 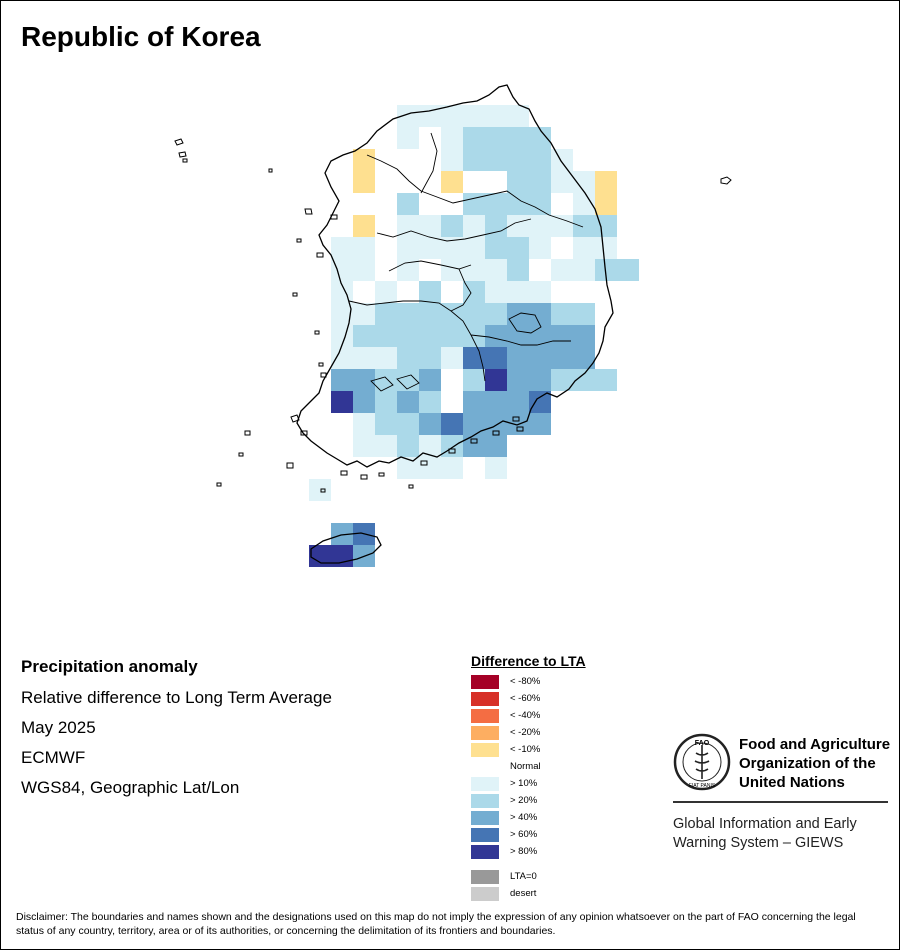 What do you see at coordinates (528, 876) in the screenshot?
I see `legend-extra-row: LTA=0` at bounding box center [528, 876].